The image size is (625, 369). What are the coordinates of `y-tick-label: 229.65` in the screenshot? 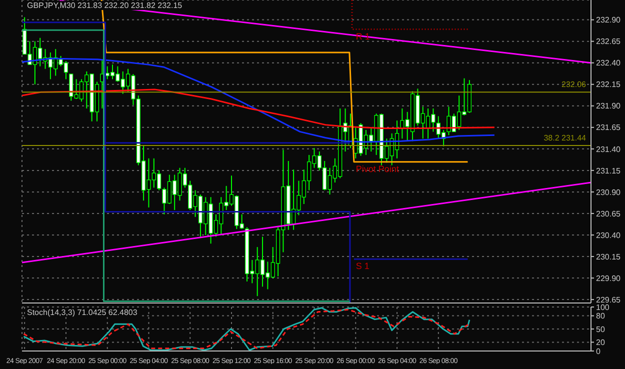 It's located at (609, 299).